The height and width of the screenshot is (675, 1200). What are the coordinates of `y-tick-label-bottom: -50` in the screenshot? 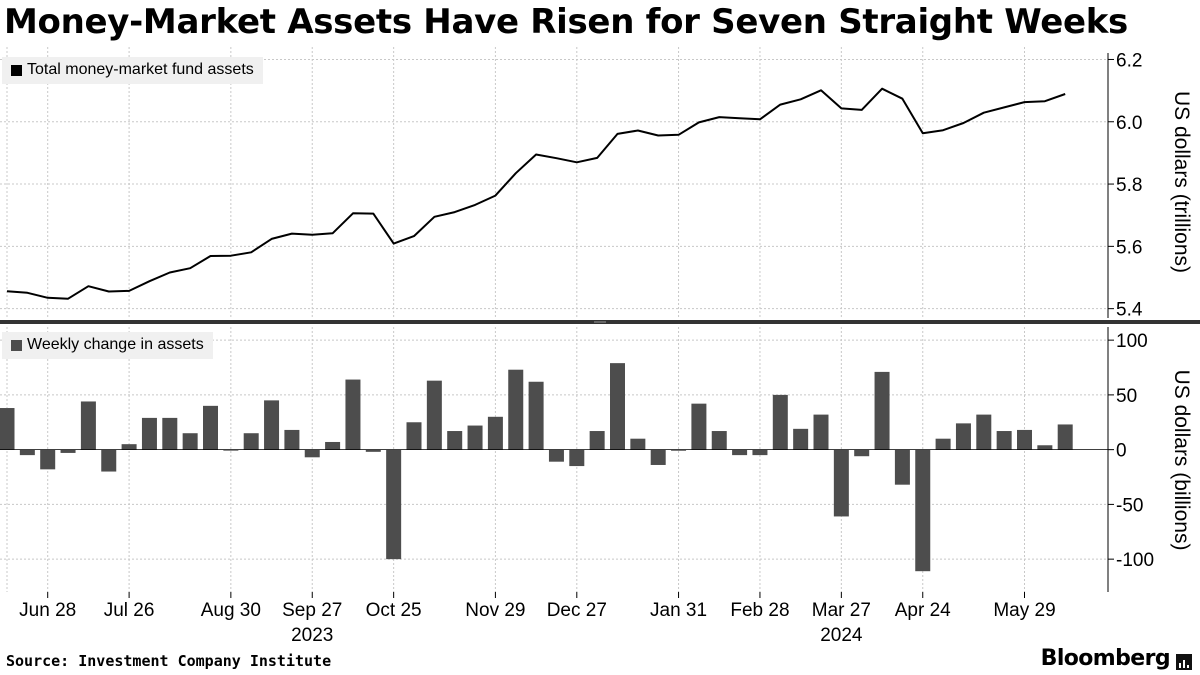 It's located at (1129, 505).